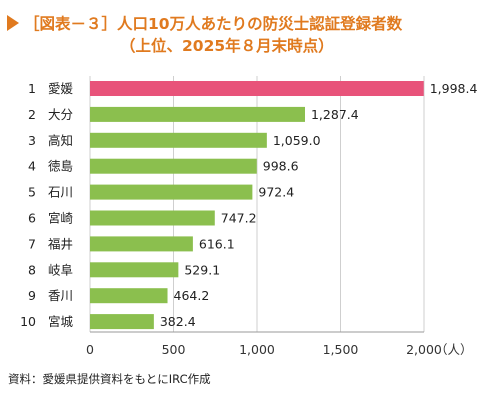  What do you see at coordinates (60, 140) in the screenshot?
I see `category-label: 高知` at bounding box center [60, 140].